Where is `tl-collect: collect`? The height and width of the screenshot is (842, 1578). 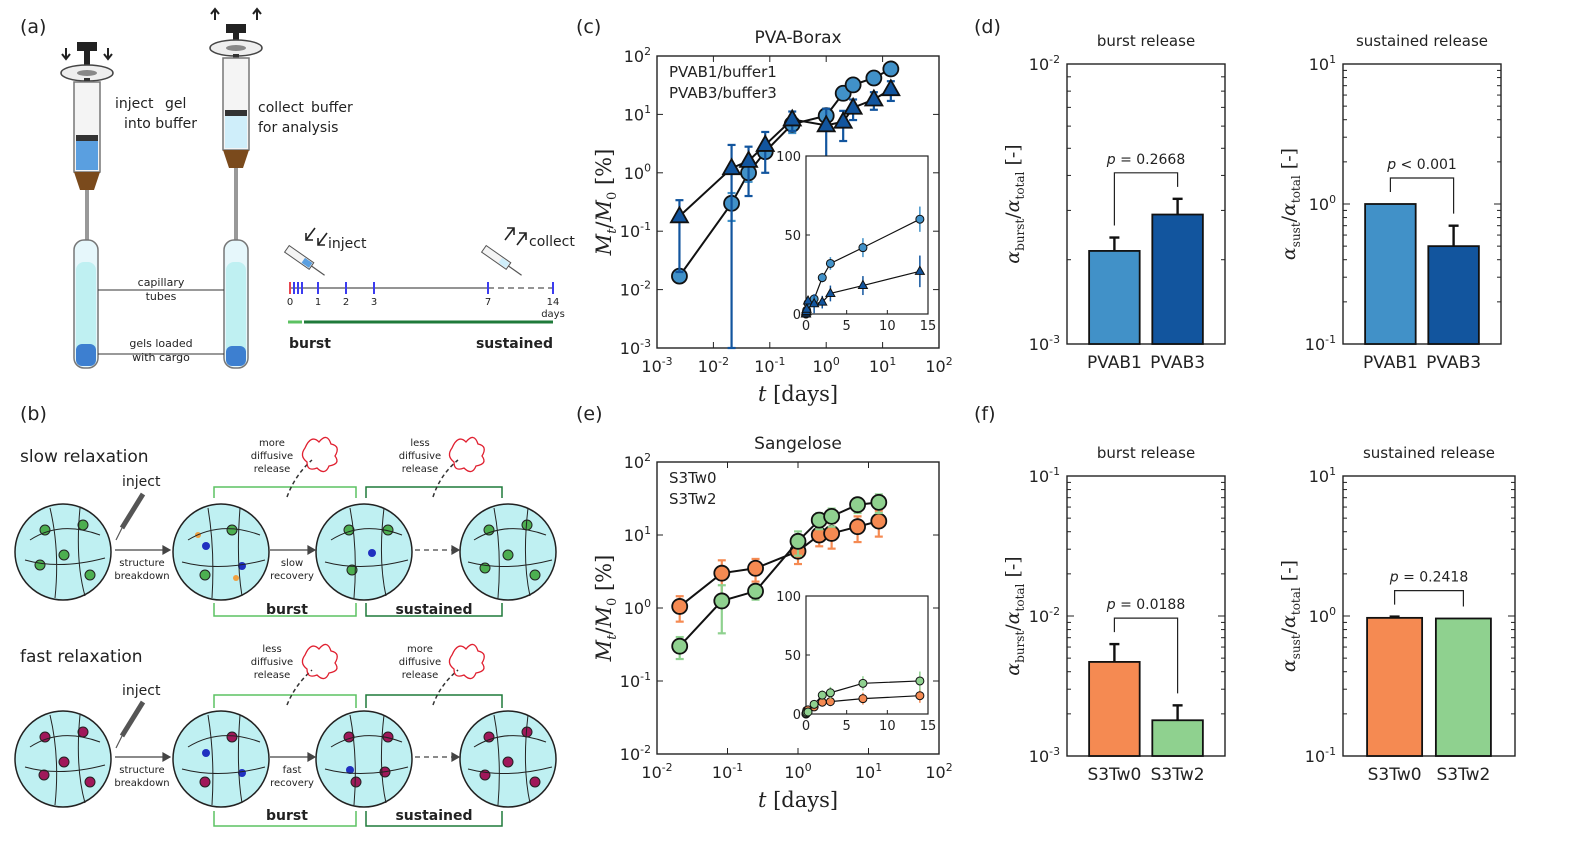
tl-collect: collect is located at coordinates (552, 242).